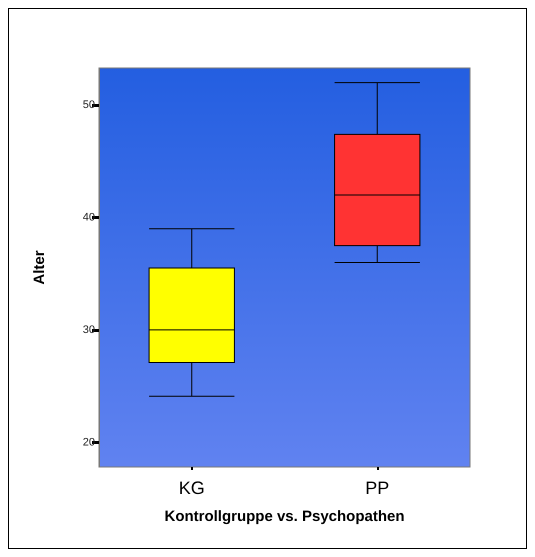 This screenshot has height=557, width=535. Describe the element at coordinates (284, 516) in the screenshot. I see `x-axis-title: Kontrollgruppe vs. Psychopathen` at that location.